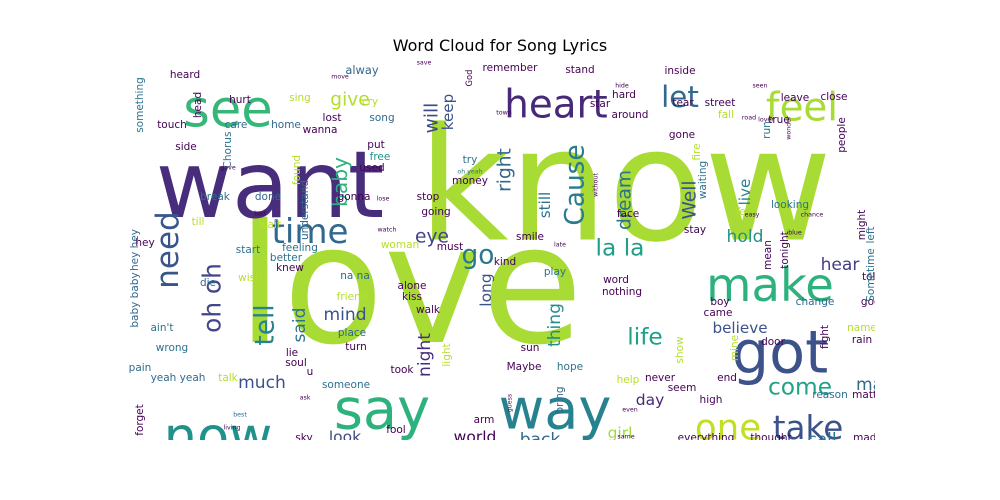  Describe the element at coordinates (475, 434) in the screenshot. I see `word-world: world` at that location.